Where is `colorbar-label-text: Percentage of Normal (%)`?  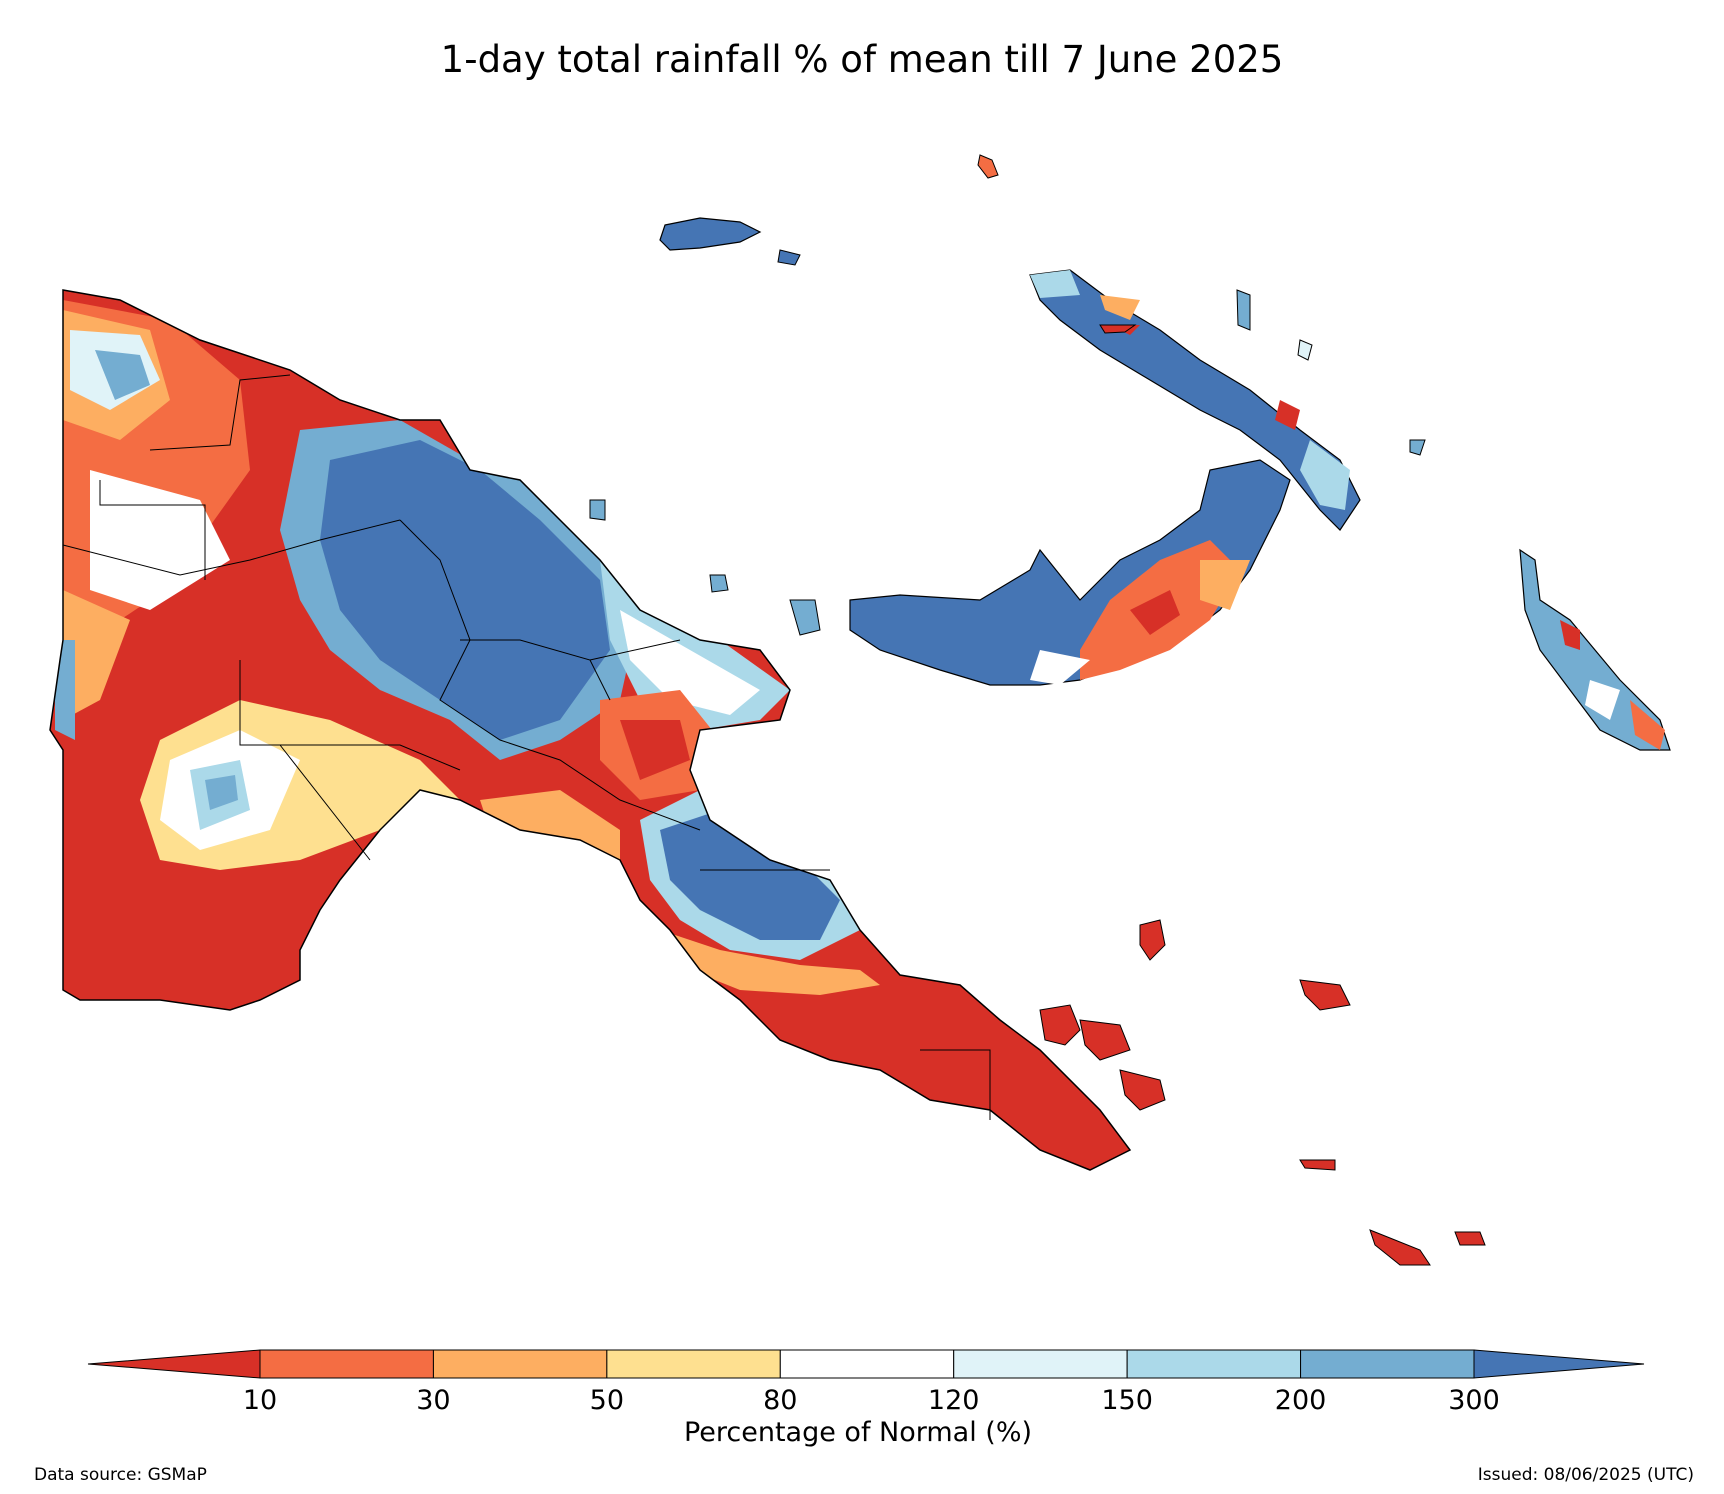 colorbar-label-text: Percentage of Normal (%) is located at coordinates (858, 1432).